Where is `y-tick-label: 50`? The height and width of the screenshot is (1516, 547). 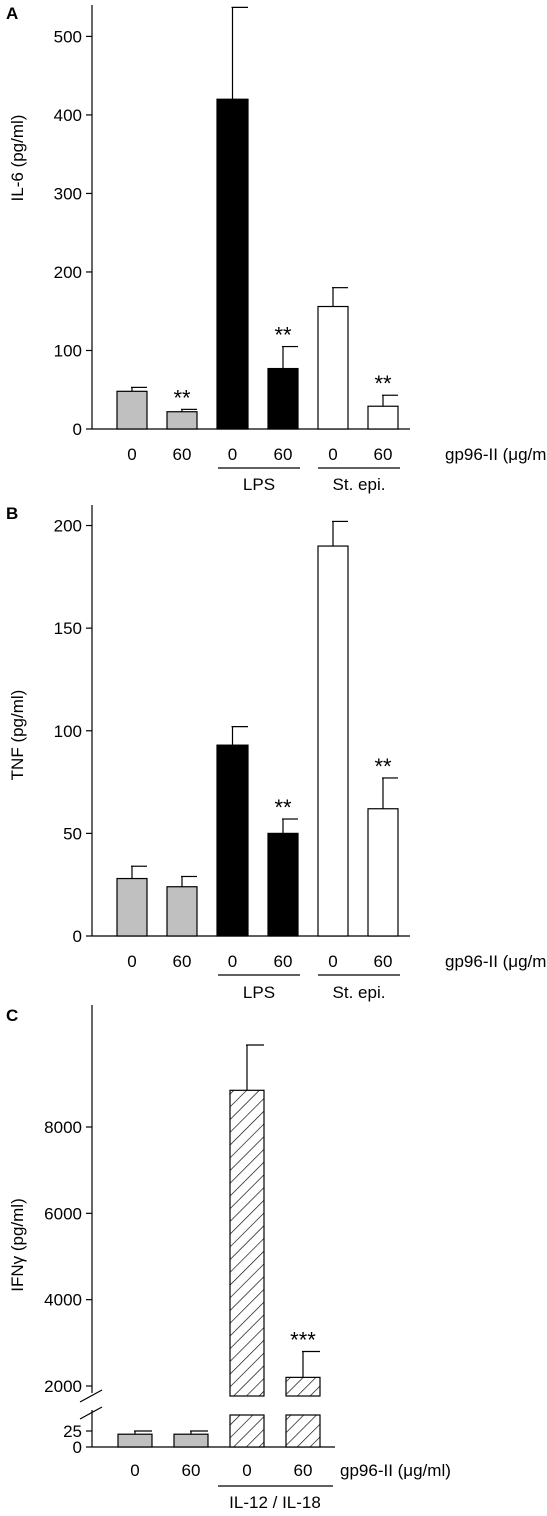
y-tick-label: 50 is located at coordinates (72, 833).